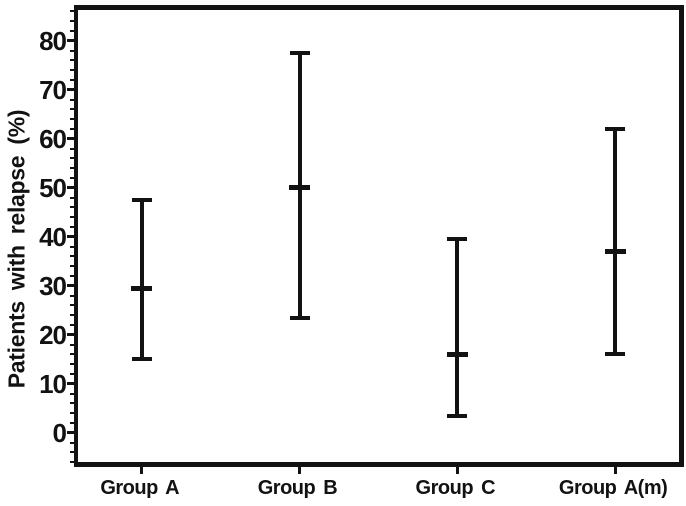 The height and width of the screenshot is (506, 686). Describe the element at coordinates (53, 187) in the screenshot. I see `y-tick-label: 50` at that location.